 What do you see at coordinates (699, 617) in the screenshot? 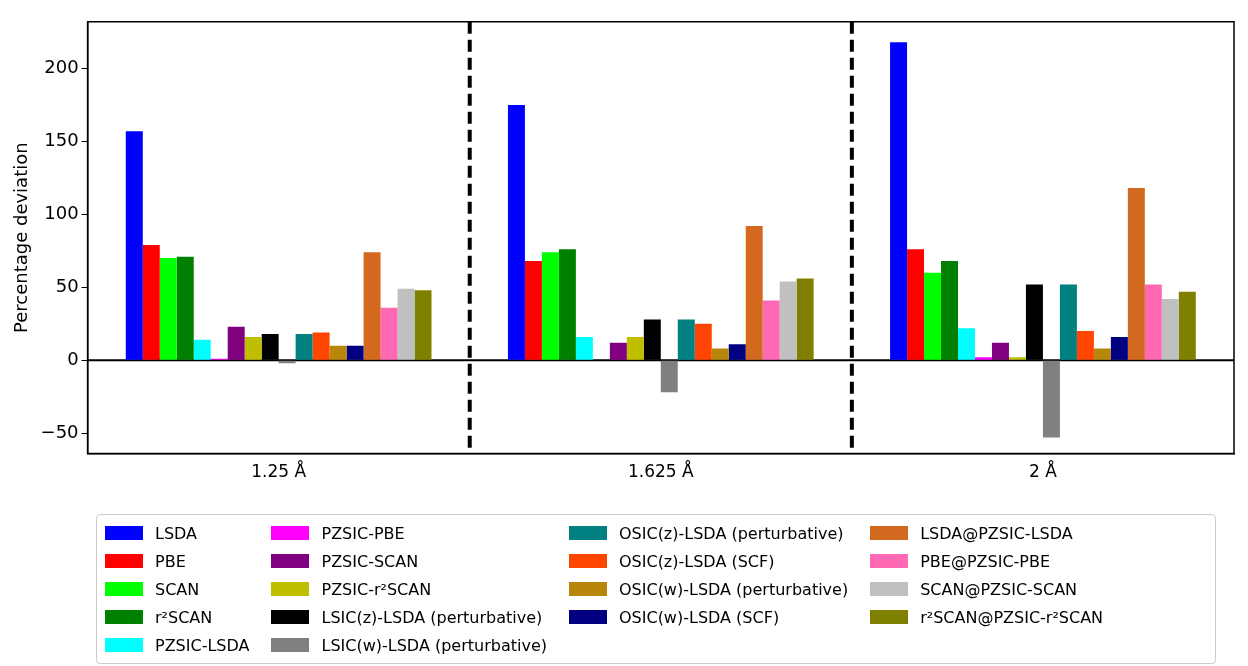
I see `legend-label: OSIC(w)-LSDA (SCF)` at bounding box center [699, 617].